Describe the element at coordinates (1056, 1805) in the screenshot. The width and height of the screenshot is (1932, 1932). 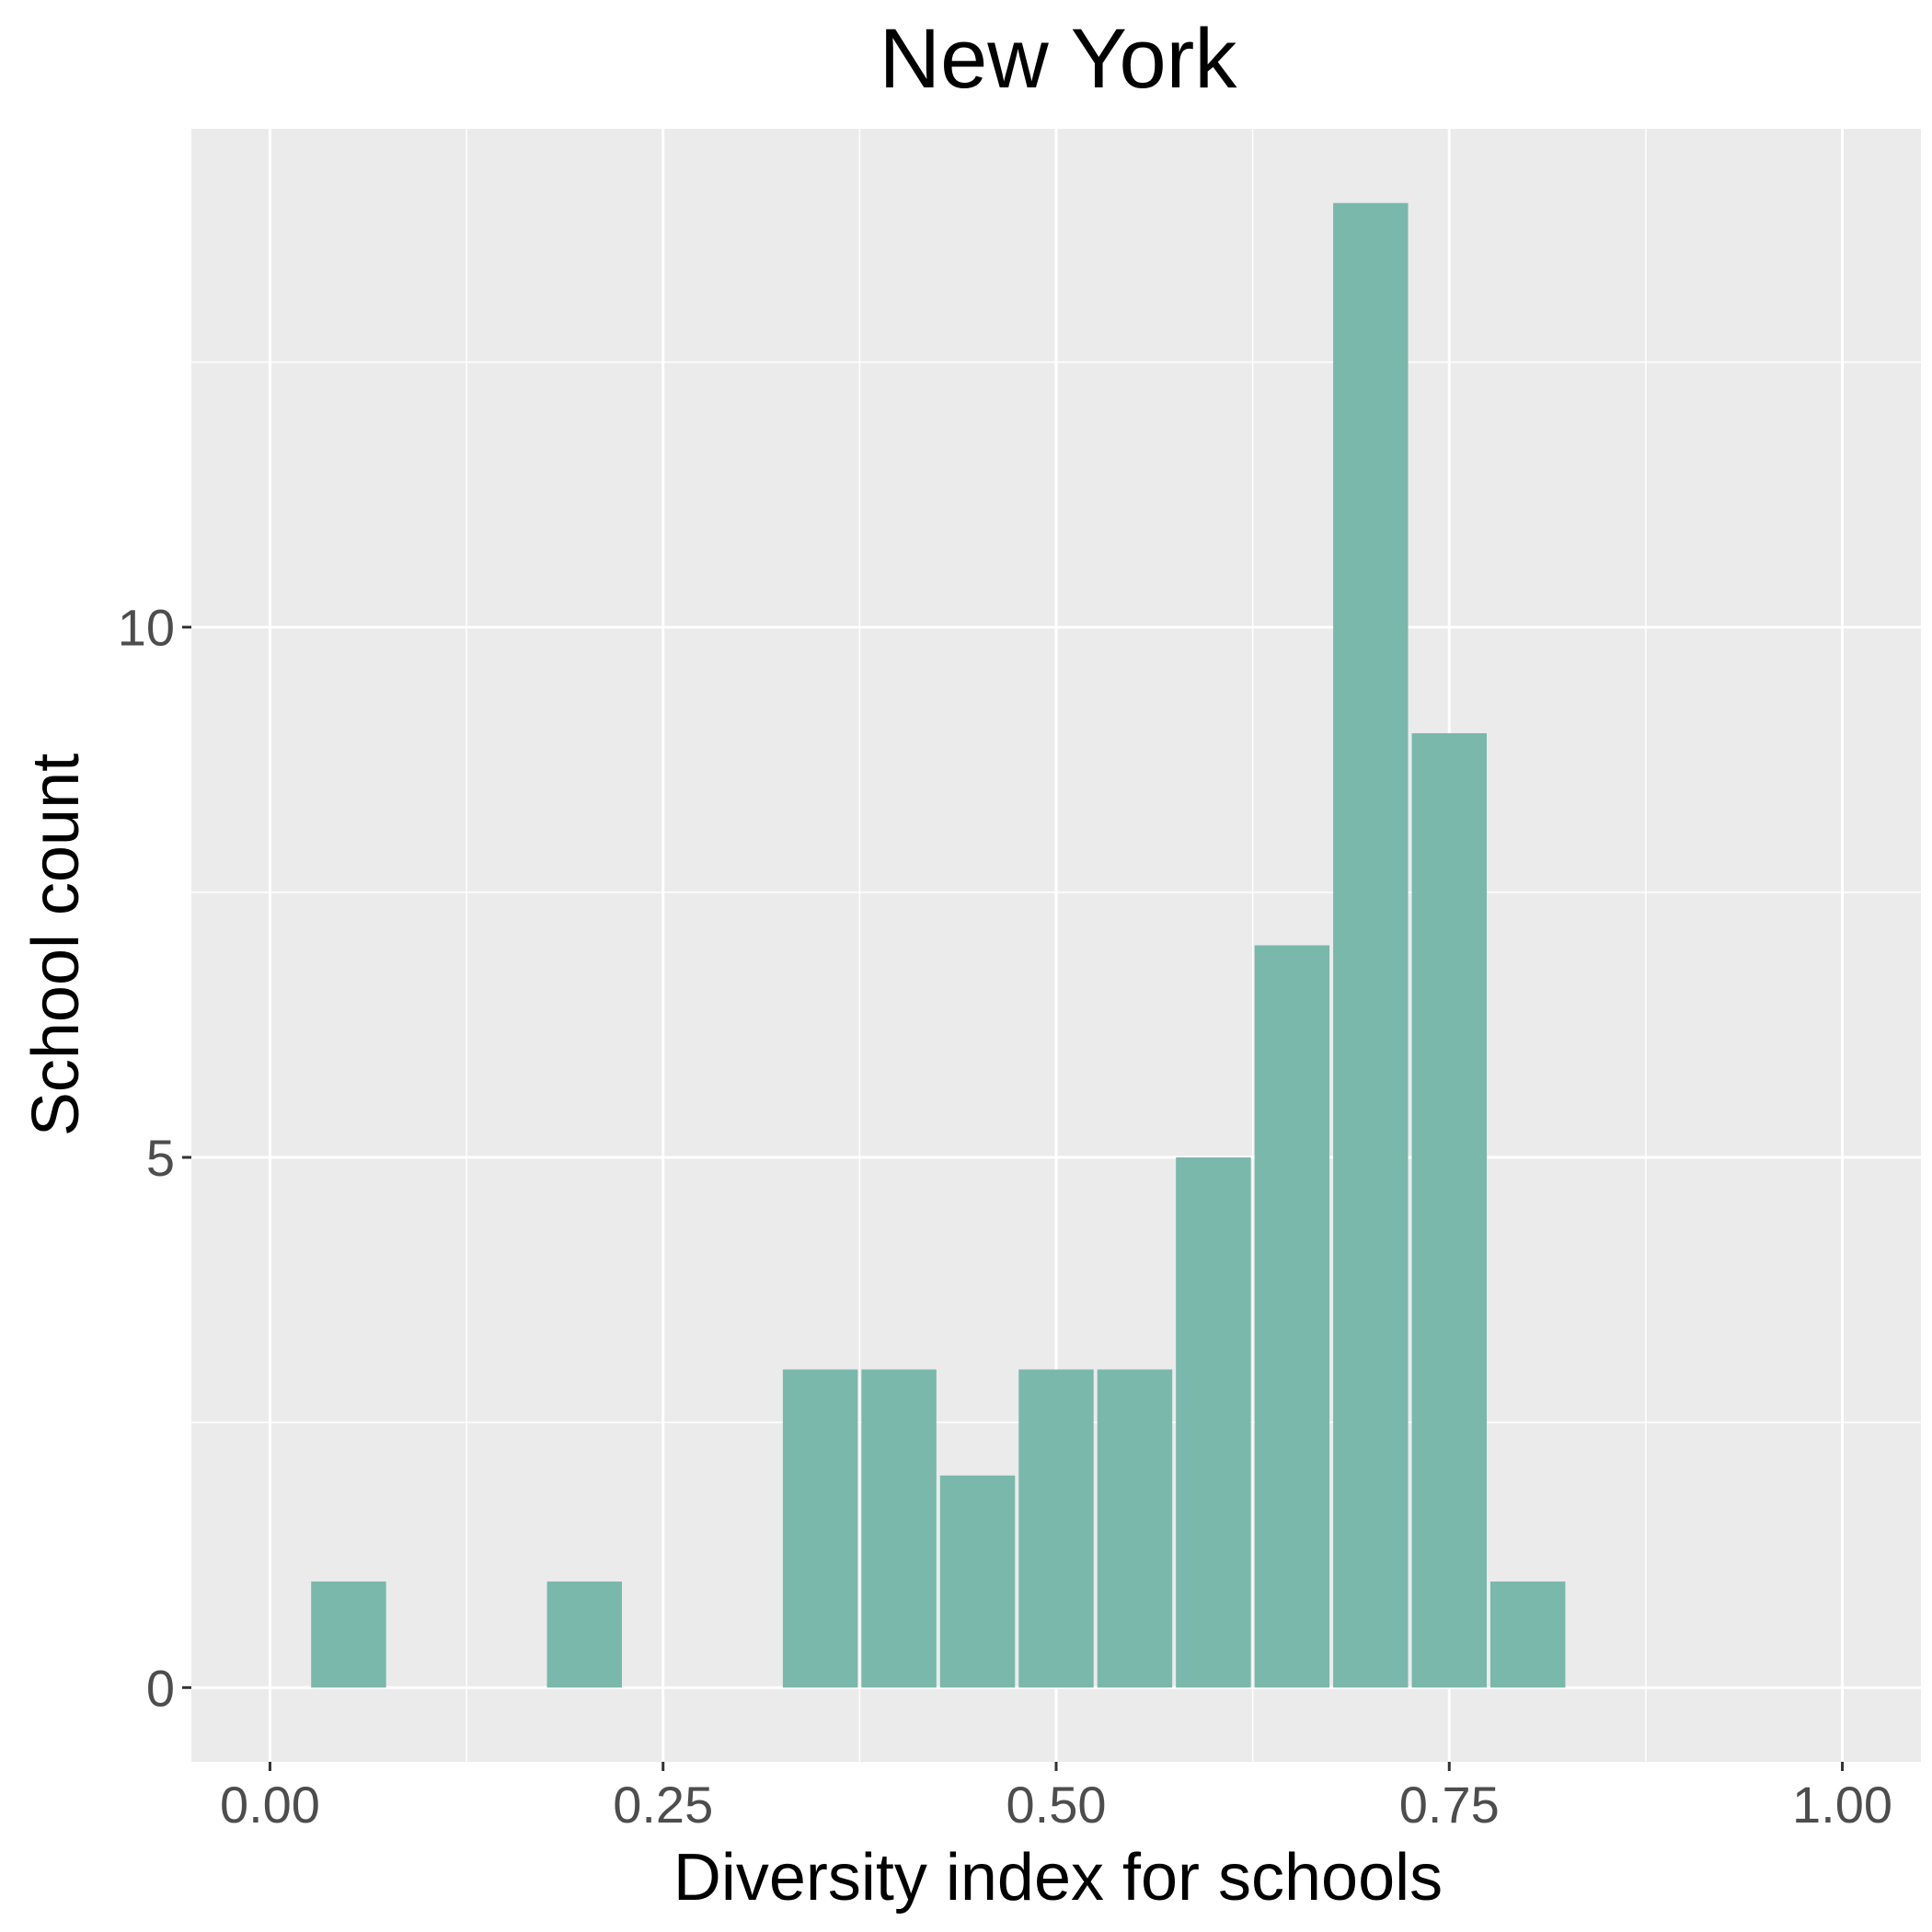
I see `x-tick-label: 0.50` at that location.